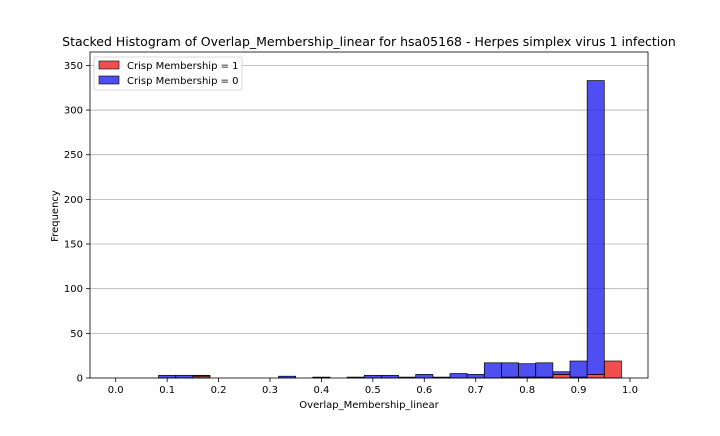 The height and width of the screenshot is (436, 720). I want to click on x-tick-label: 0.3, so click(270, 390).